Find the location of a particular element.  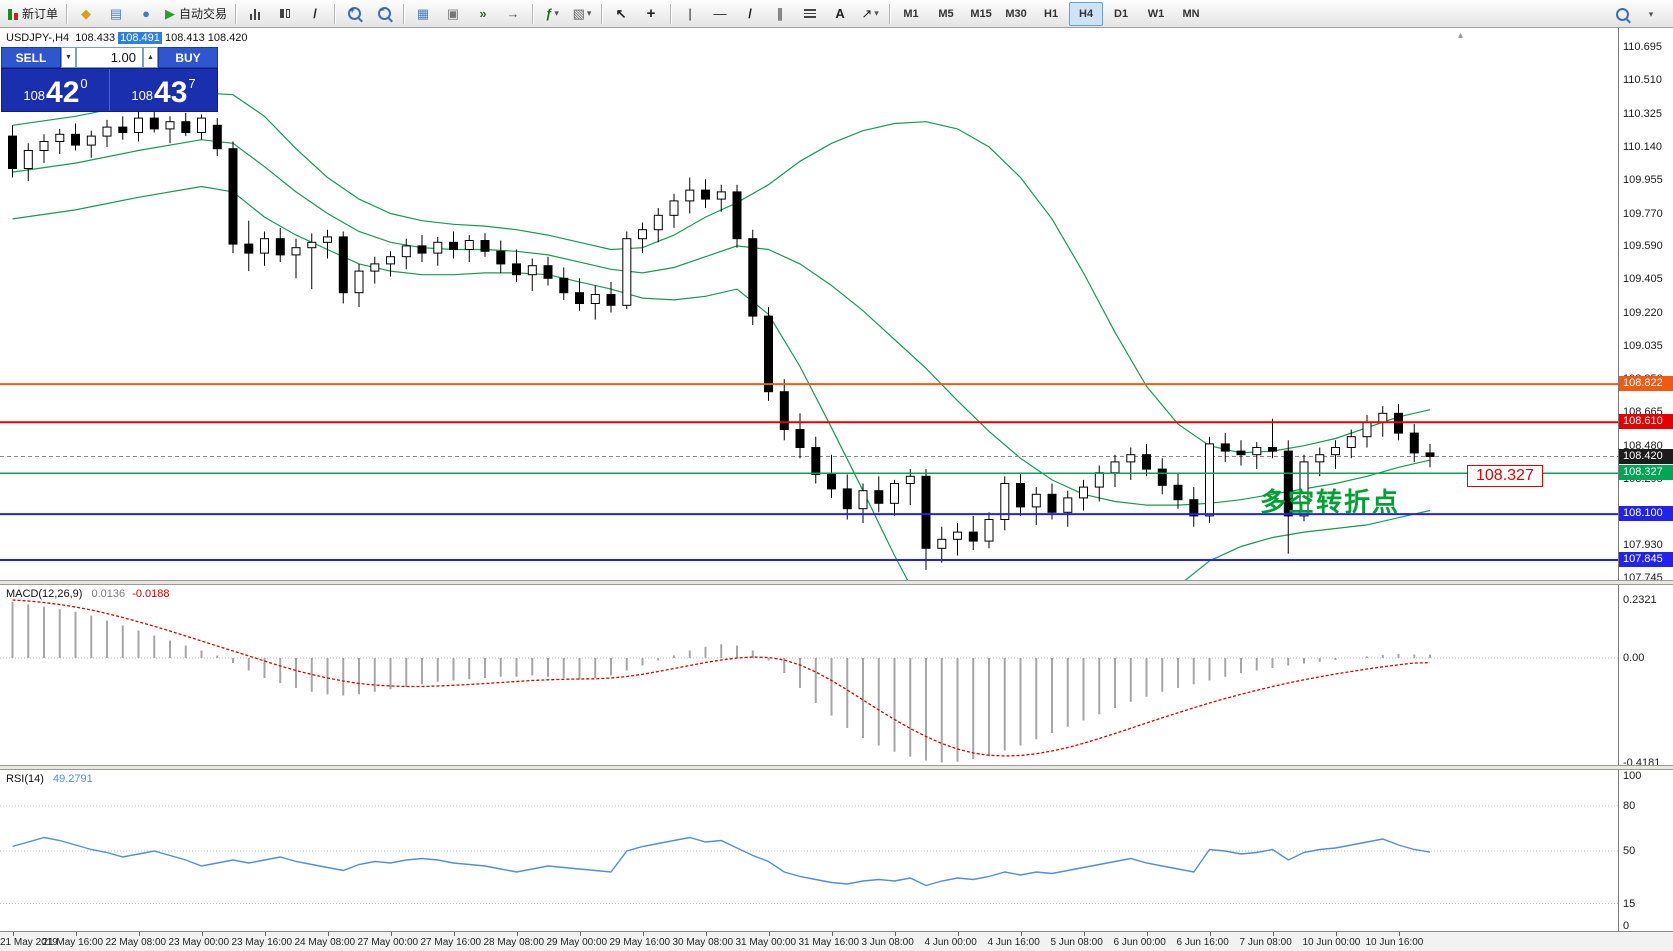

arrows-tool-button: ↗ ▾ is located at coordinates (870, 14).